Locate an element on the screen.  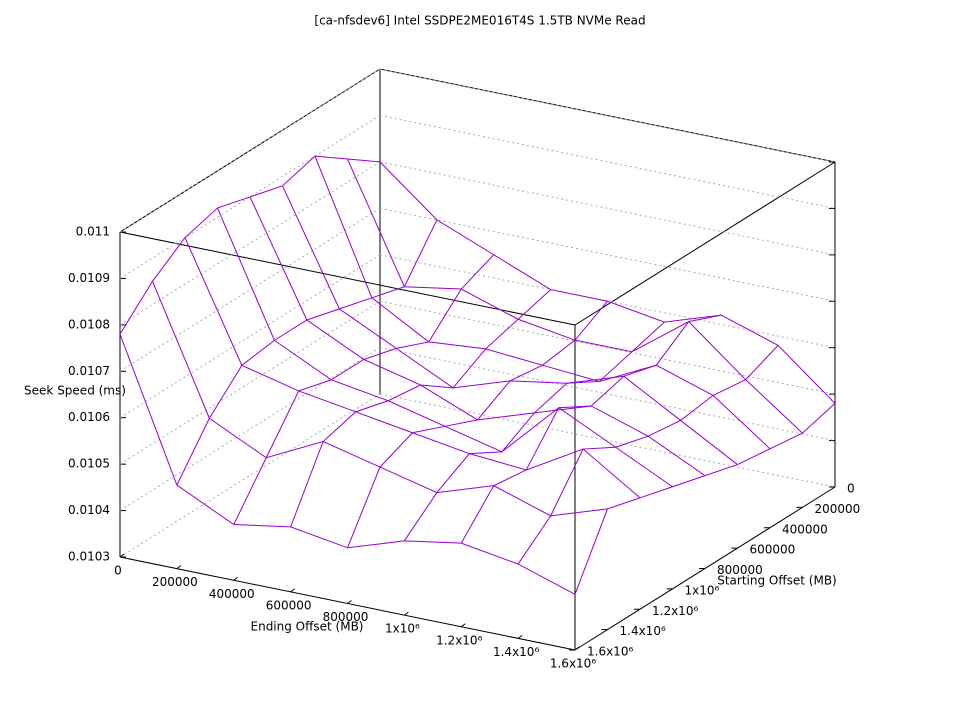
y-tick-label: 800000 is located at coordinates (740, 570).